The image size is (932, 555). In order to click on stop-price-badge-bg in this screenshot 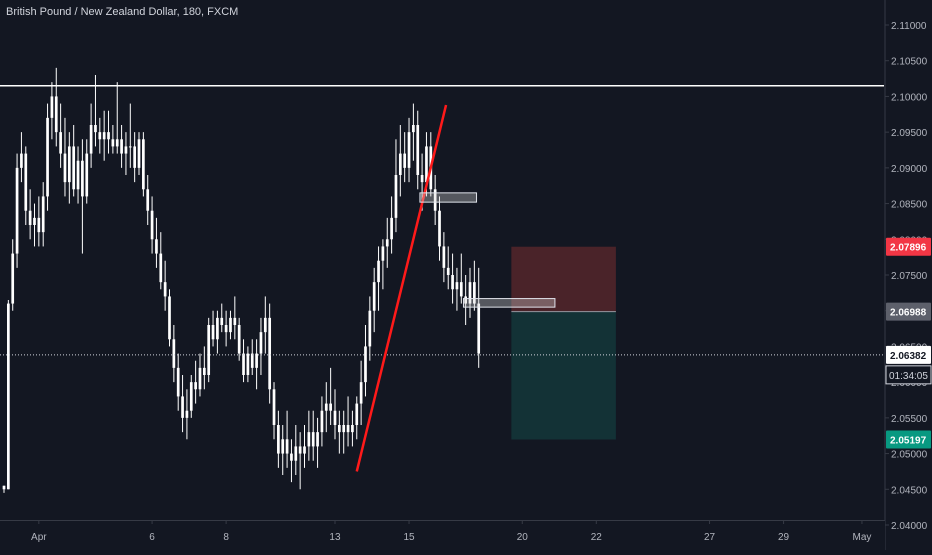, I will do `click(908, 246)`.